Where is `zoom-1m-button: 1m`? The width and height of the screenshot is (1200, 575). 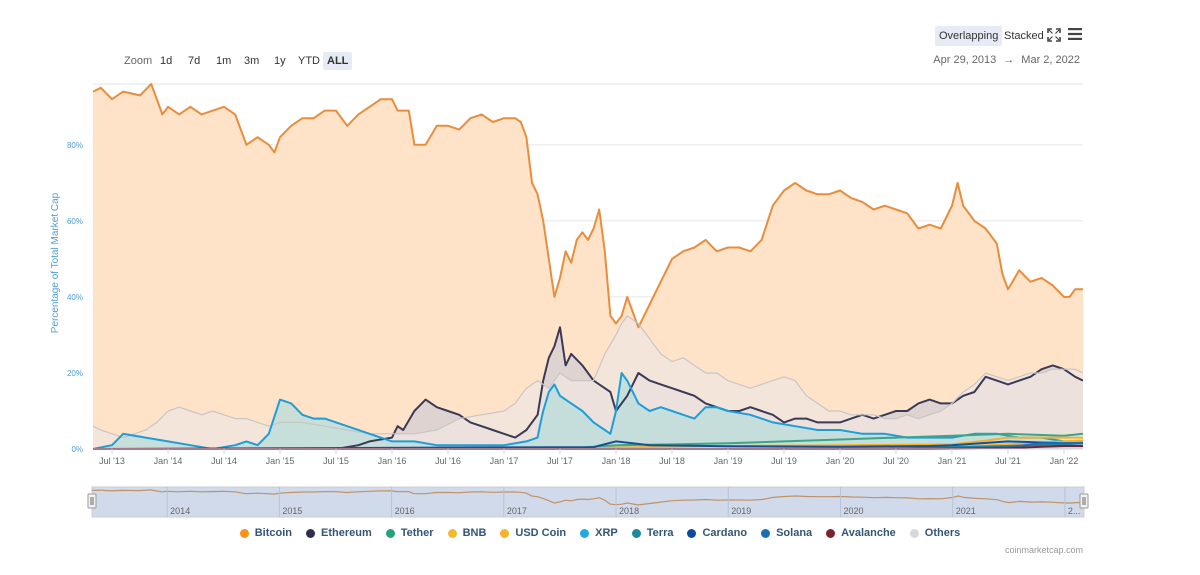
zoom-1m-button: 1m is located at coordinates (224, 61).